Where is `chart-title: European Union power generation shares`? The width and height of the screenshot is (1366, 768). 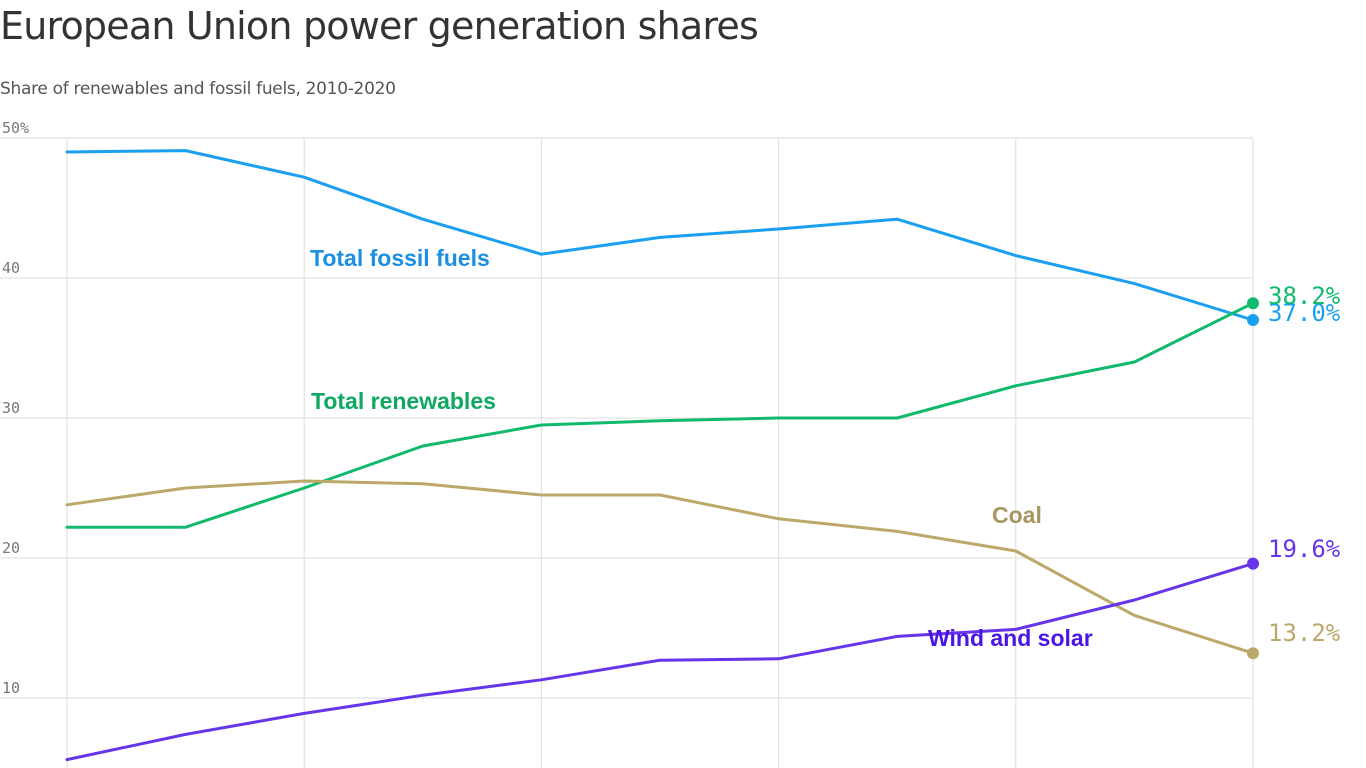 chart-title: European Union power generation shares is located at coordinates (379, 26).